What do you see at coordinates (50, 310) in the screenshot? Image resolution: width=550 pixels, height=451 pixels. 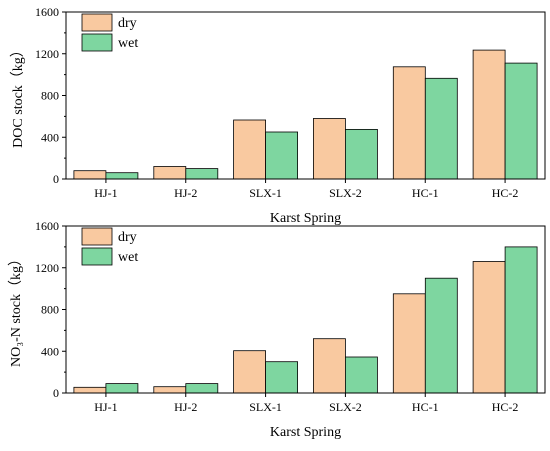 I see `panel2-ytick-label: 800` at bounding box center [50, 310].